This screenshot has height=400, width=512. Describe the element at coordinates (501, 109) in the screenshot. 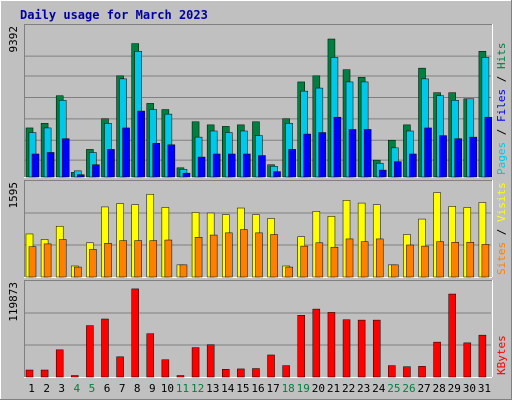

I see `series-legend: Pages / Files / Hits` at that location.